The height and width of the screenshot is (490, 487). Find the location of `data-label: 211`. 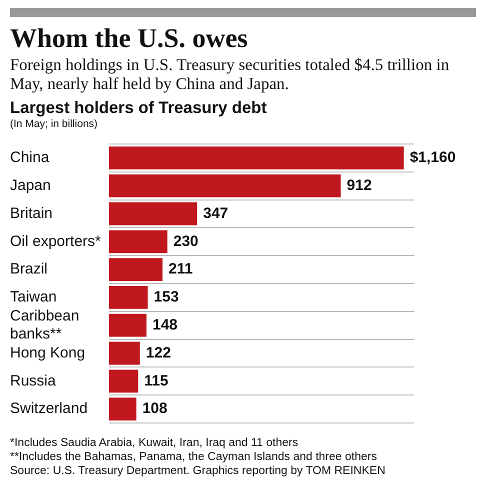

data-label: 211 is located at coordinates (180, 269).